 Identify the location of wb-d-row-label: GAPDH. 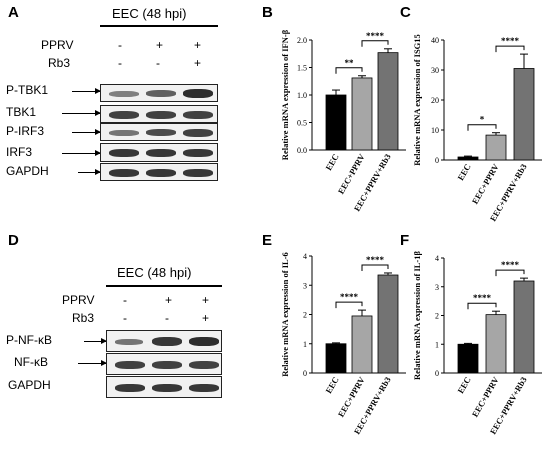
(29, 385).